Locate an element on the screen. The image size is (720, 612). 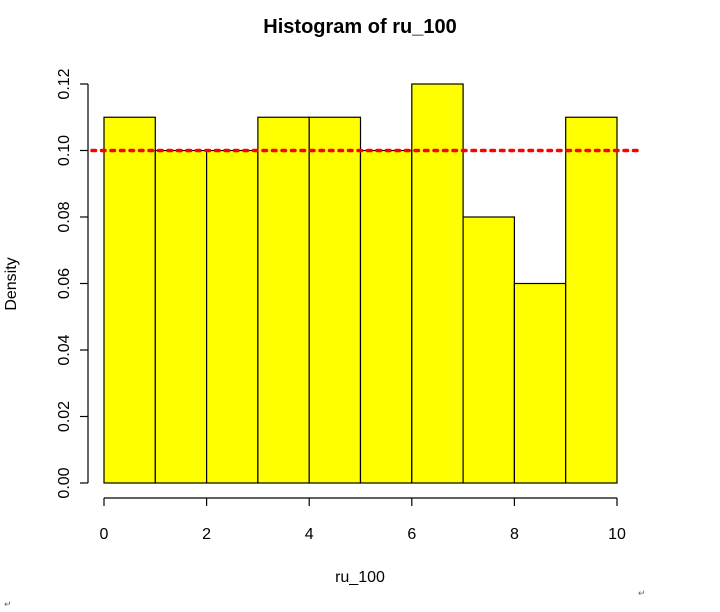
x-tick-label: 0 is located at coordinates (104, 534).